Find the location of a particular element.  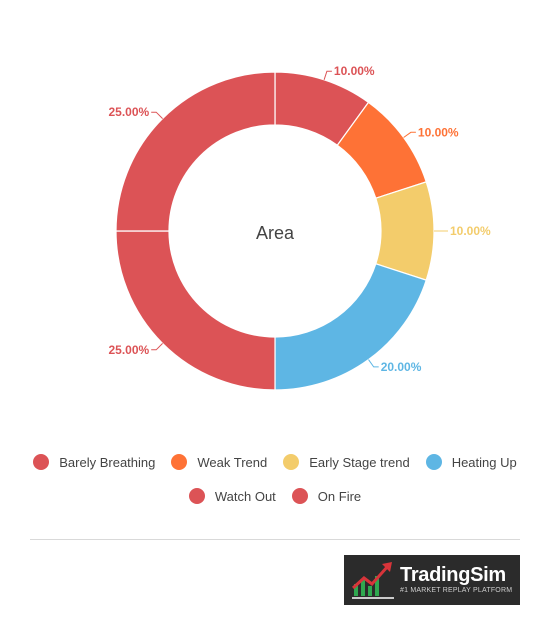

legend-label: On Fire is located at coordinates (339, 496).